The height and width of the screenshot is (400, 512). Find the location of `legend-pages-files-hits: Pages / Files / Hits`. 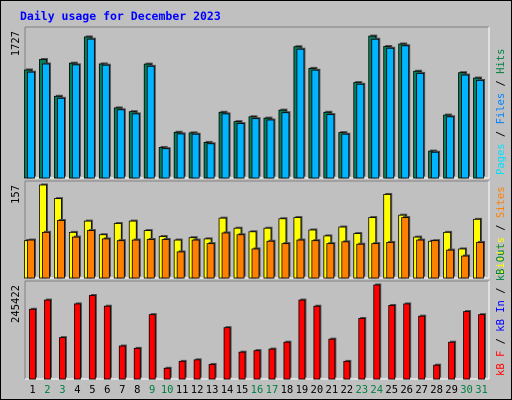

legend-pages-files-hits: Pages / Files / Hits is located at coordinates (501, 112).